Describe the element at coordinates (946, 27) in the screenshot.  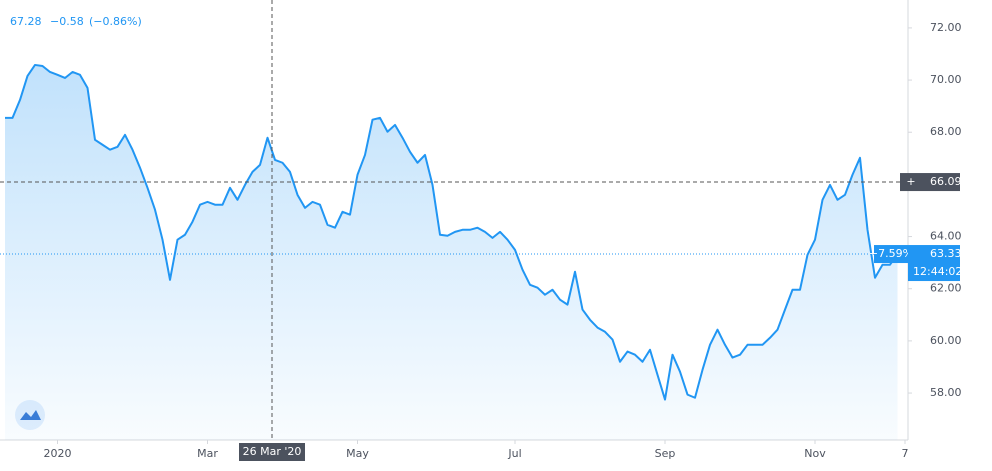
I see `y-tick-label: 72.00` at that location.